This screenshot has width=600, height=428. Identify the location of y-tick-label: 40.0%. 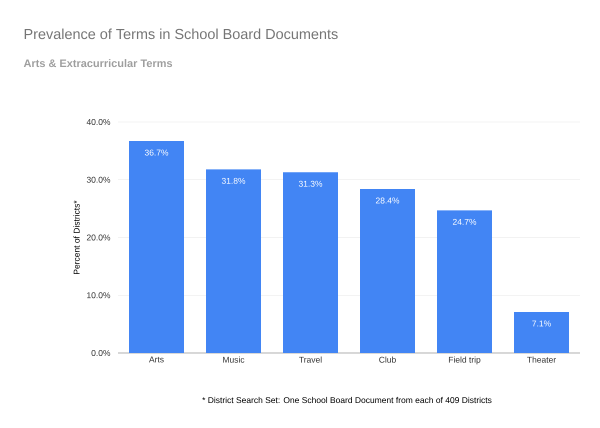
(98, 122).